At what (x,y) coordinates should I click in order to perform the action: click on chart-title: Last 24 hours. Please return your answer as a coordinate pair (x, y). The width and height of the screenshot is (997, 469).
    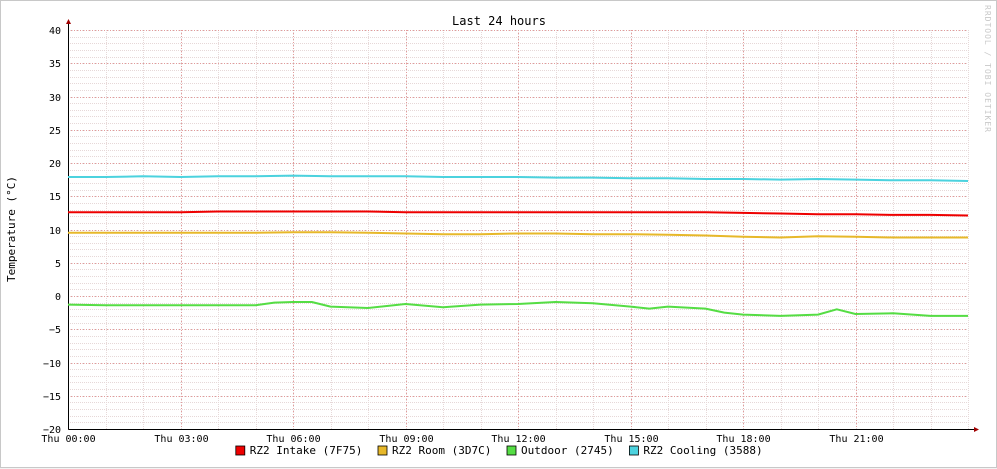
    Looking at the image, I should click on (499, 21).